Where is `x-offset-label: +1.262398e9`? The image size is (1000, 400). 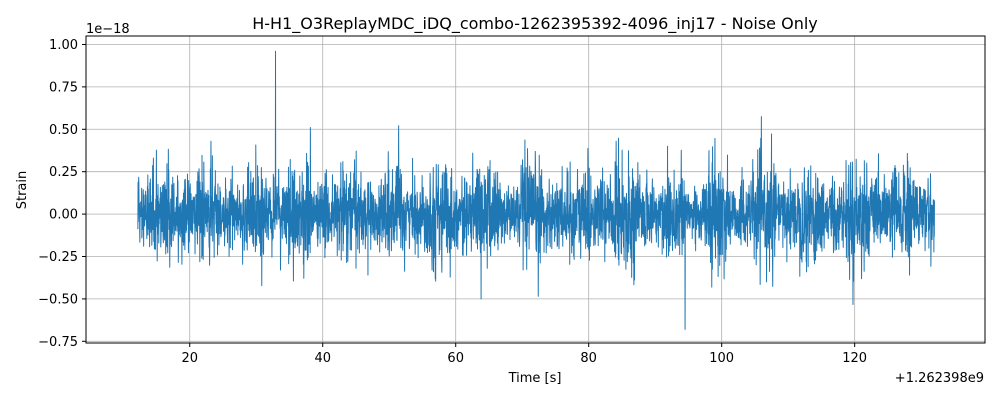 x-offset-label: +1.262398e9 is located at coordinates (939, 378).